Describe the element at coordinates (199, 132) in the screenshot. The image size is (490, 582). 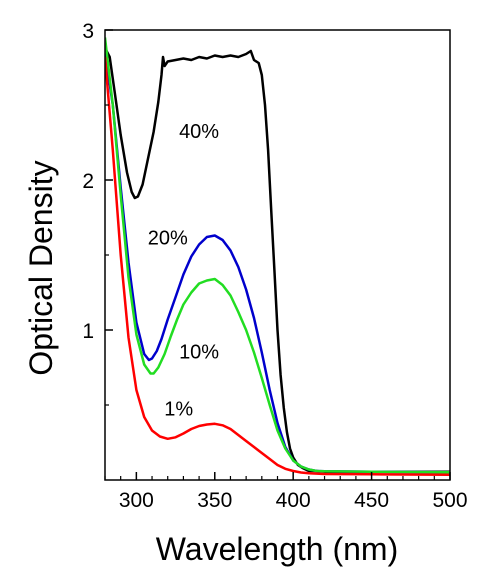
I see `series-label-0: 40%` at that location.